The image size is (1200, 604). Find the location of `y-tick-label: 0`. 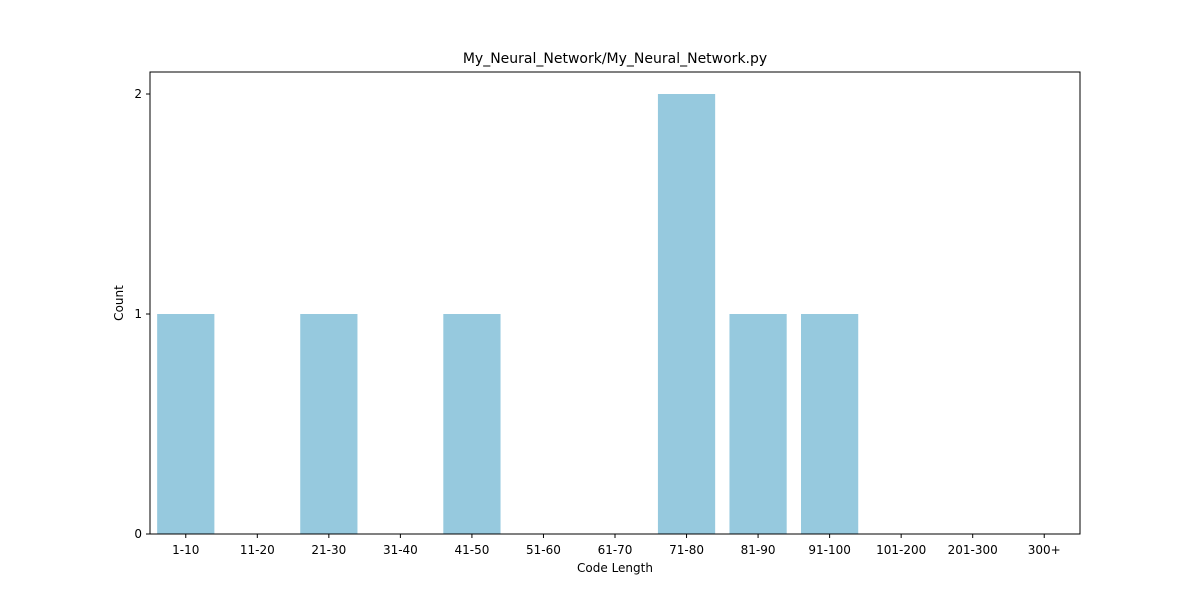

y-tick-label: 0 is located at coordinates (138, 534).